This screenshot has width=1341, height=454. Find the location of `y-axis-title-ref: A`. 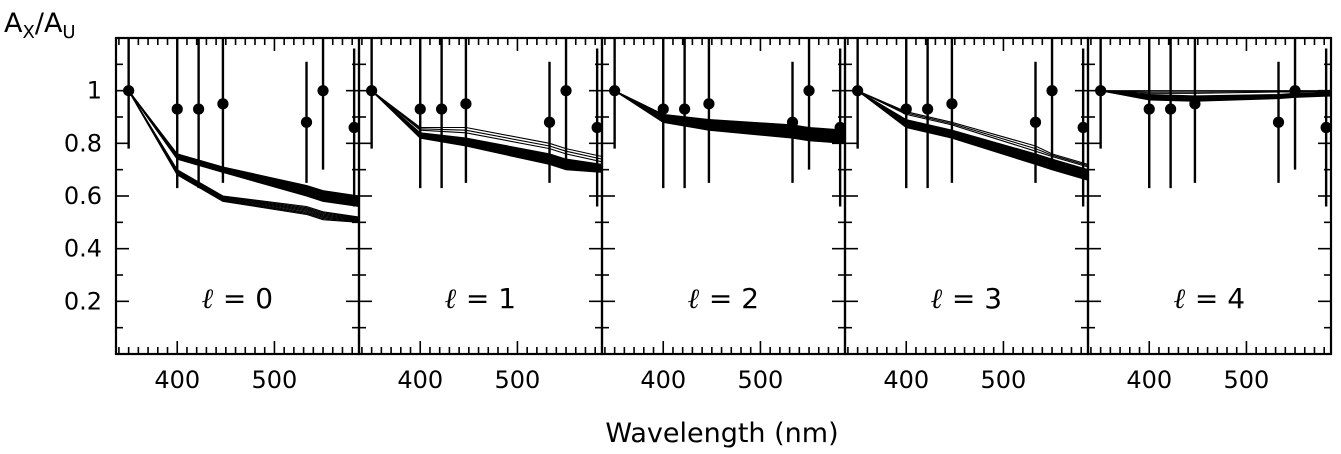

y-axis-title-ref: A is located at coordinates (53, 23).